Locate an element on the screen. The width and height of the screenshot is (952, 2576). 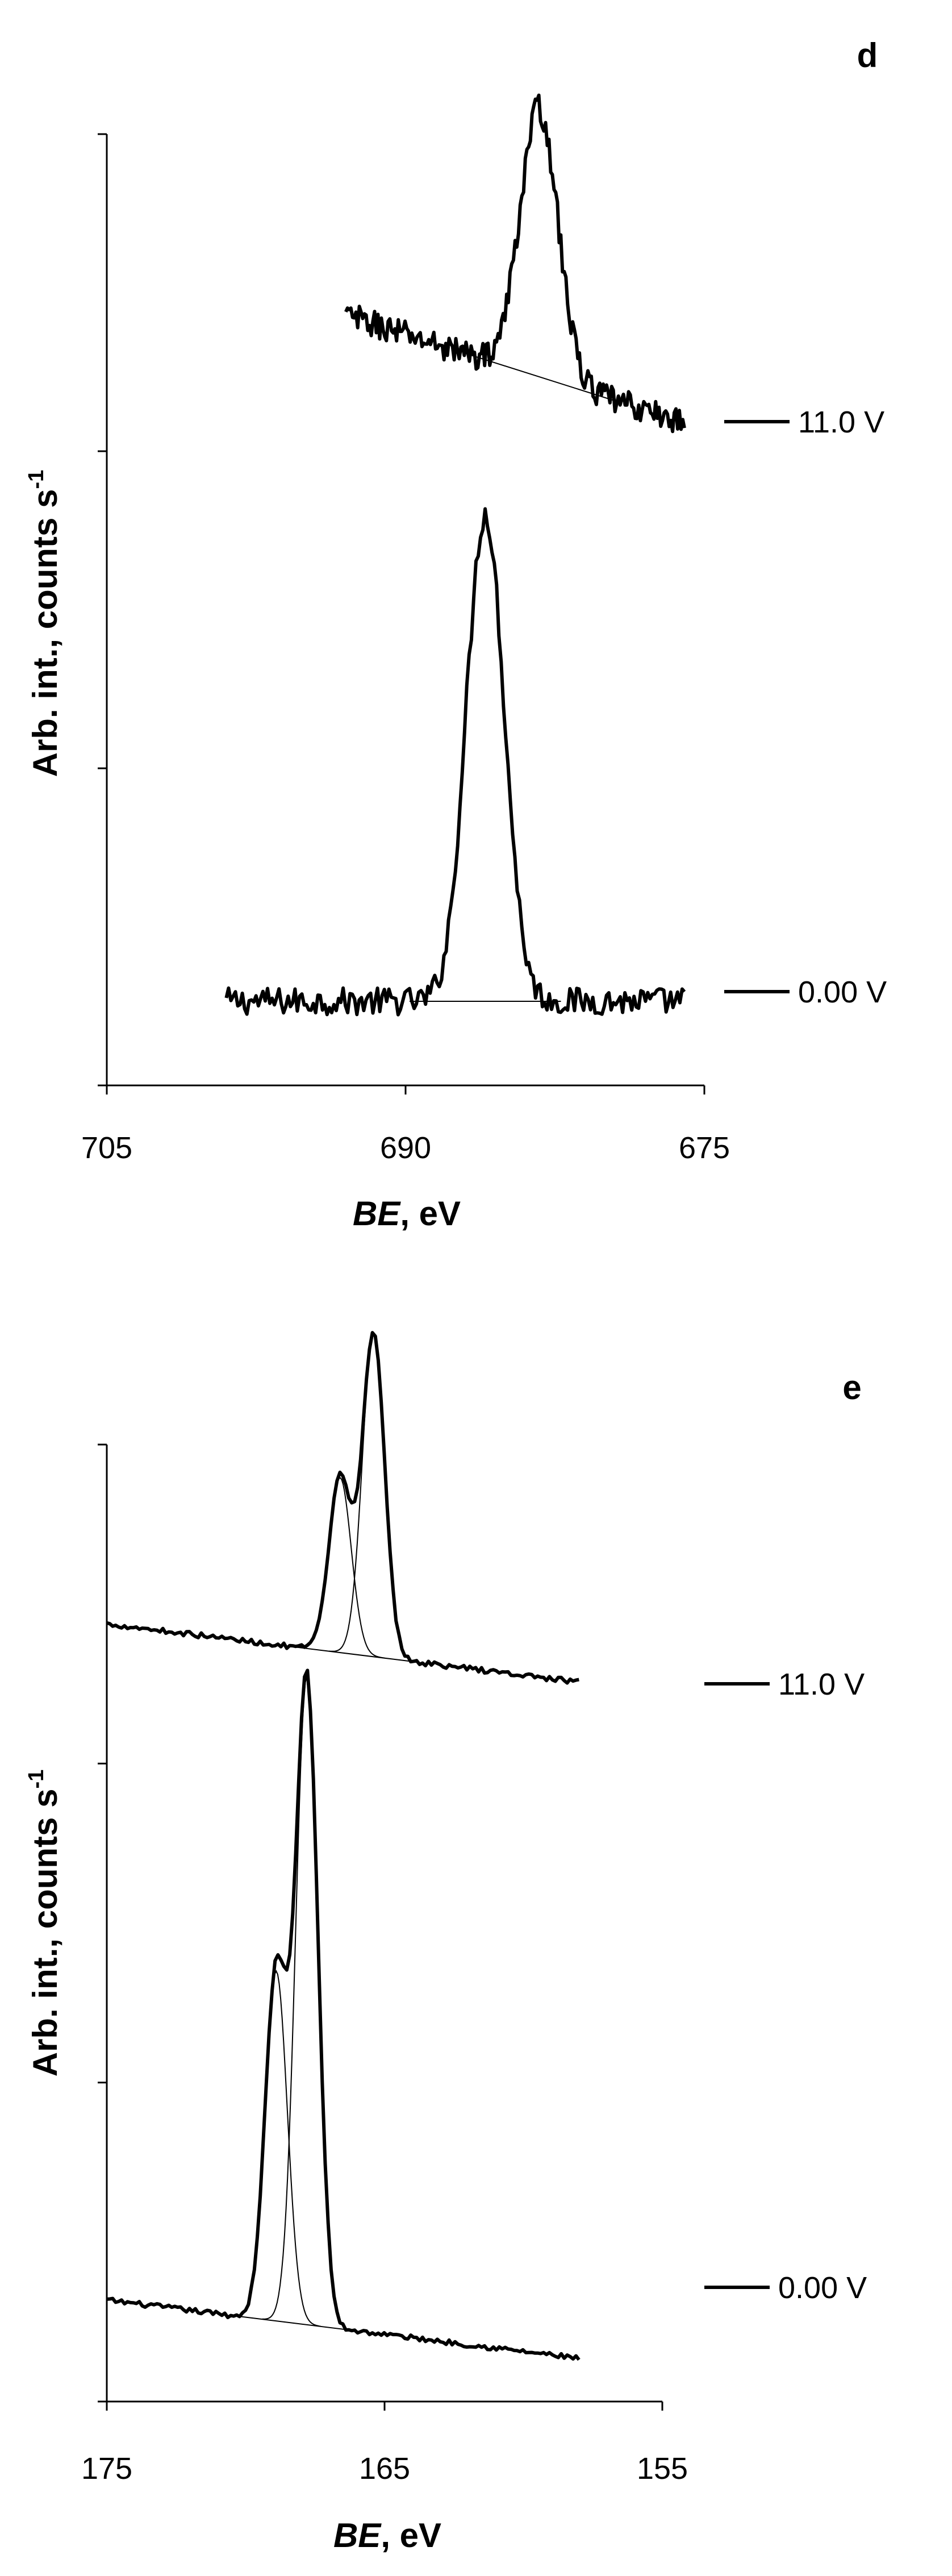
y-axis-title-e: Arb. int., counts s-1 is located at coordinates (44, 1923).